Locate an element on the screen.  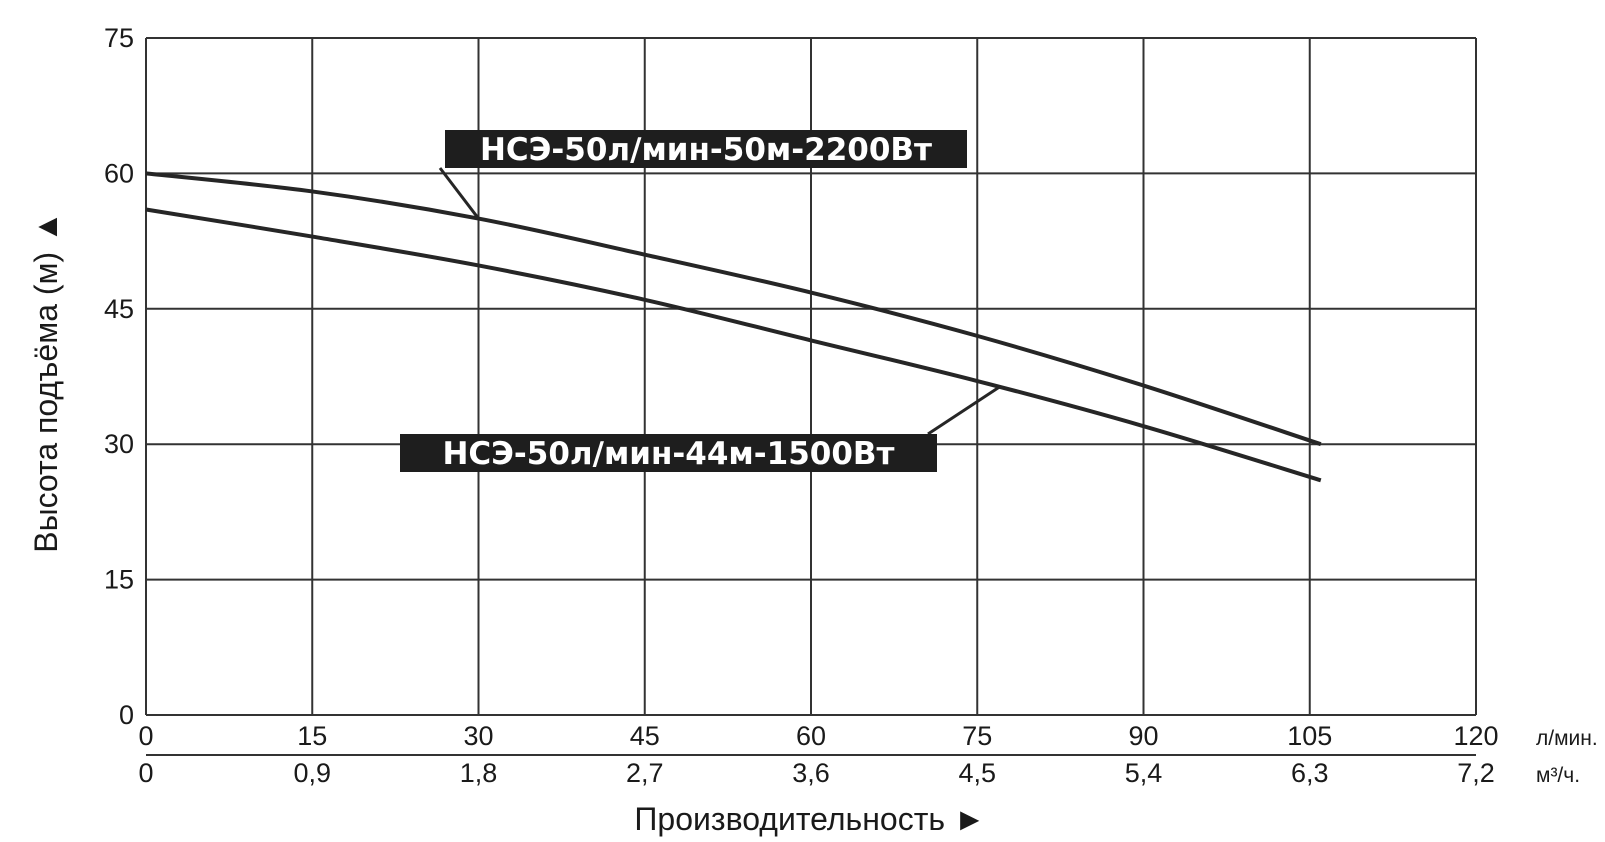
x-tick-label-primary: 0 is located at coordinates (145, 736).